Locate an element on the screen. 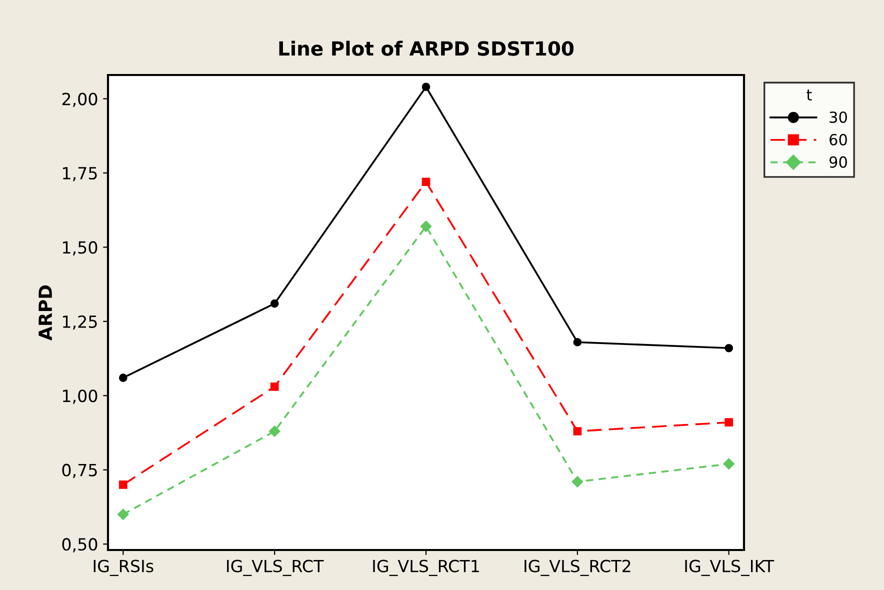 This screenshot has height=590, width=884. chart-title: Line Plot of ARPD SDST100 is located at coordinates (426, 48).